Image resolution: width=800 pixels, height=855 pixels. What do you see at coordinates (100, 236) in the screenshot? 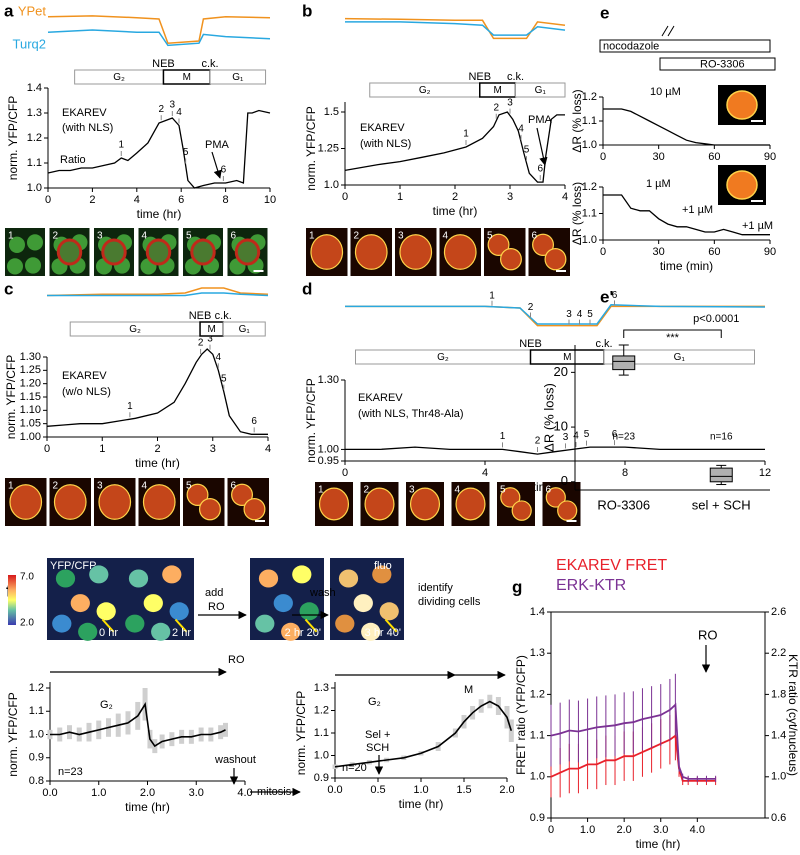
I see `image-label: 3` at bounding box center [100, 236].